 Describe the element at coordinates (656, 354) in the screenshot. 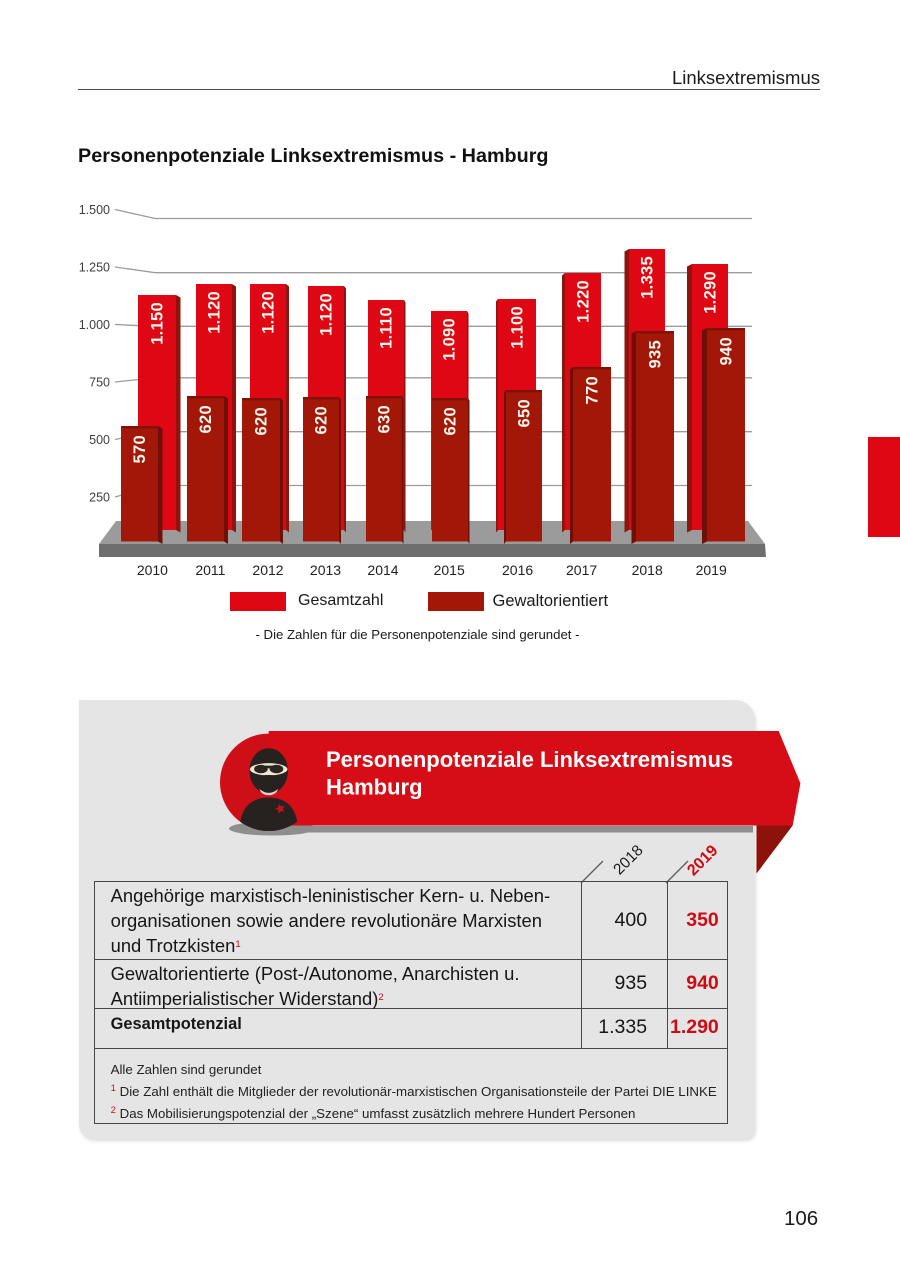

I see `svg-text: 935` at that location.